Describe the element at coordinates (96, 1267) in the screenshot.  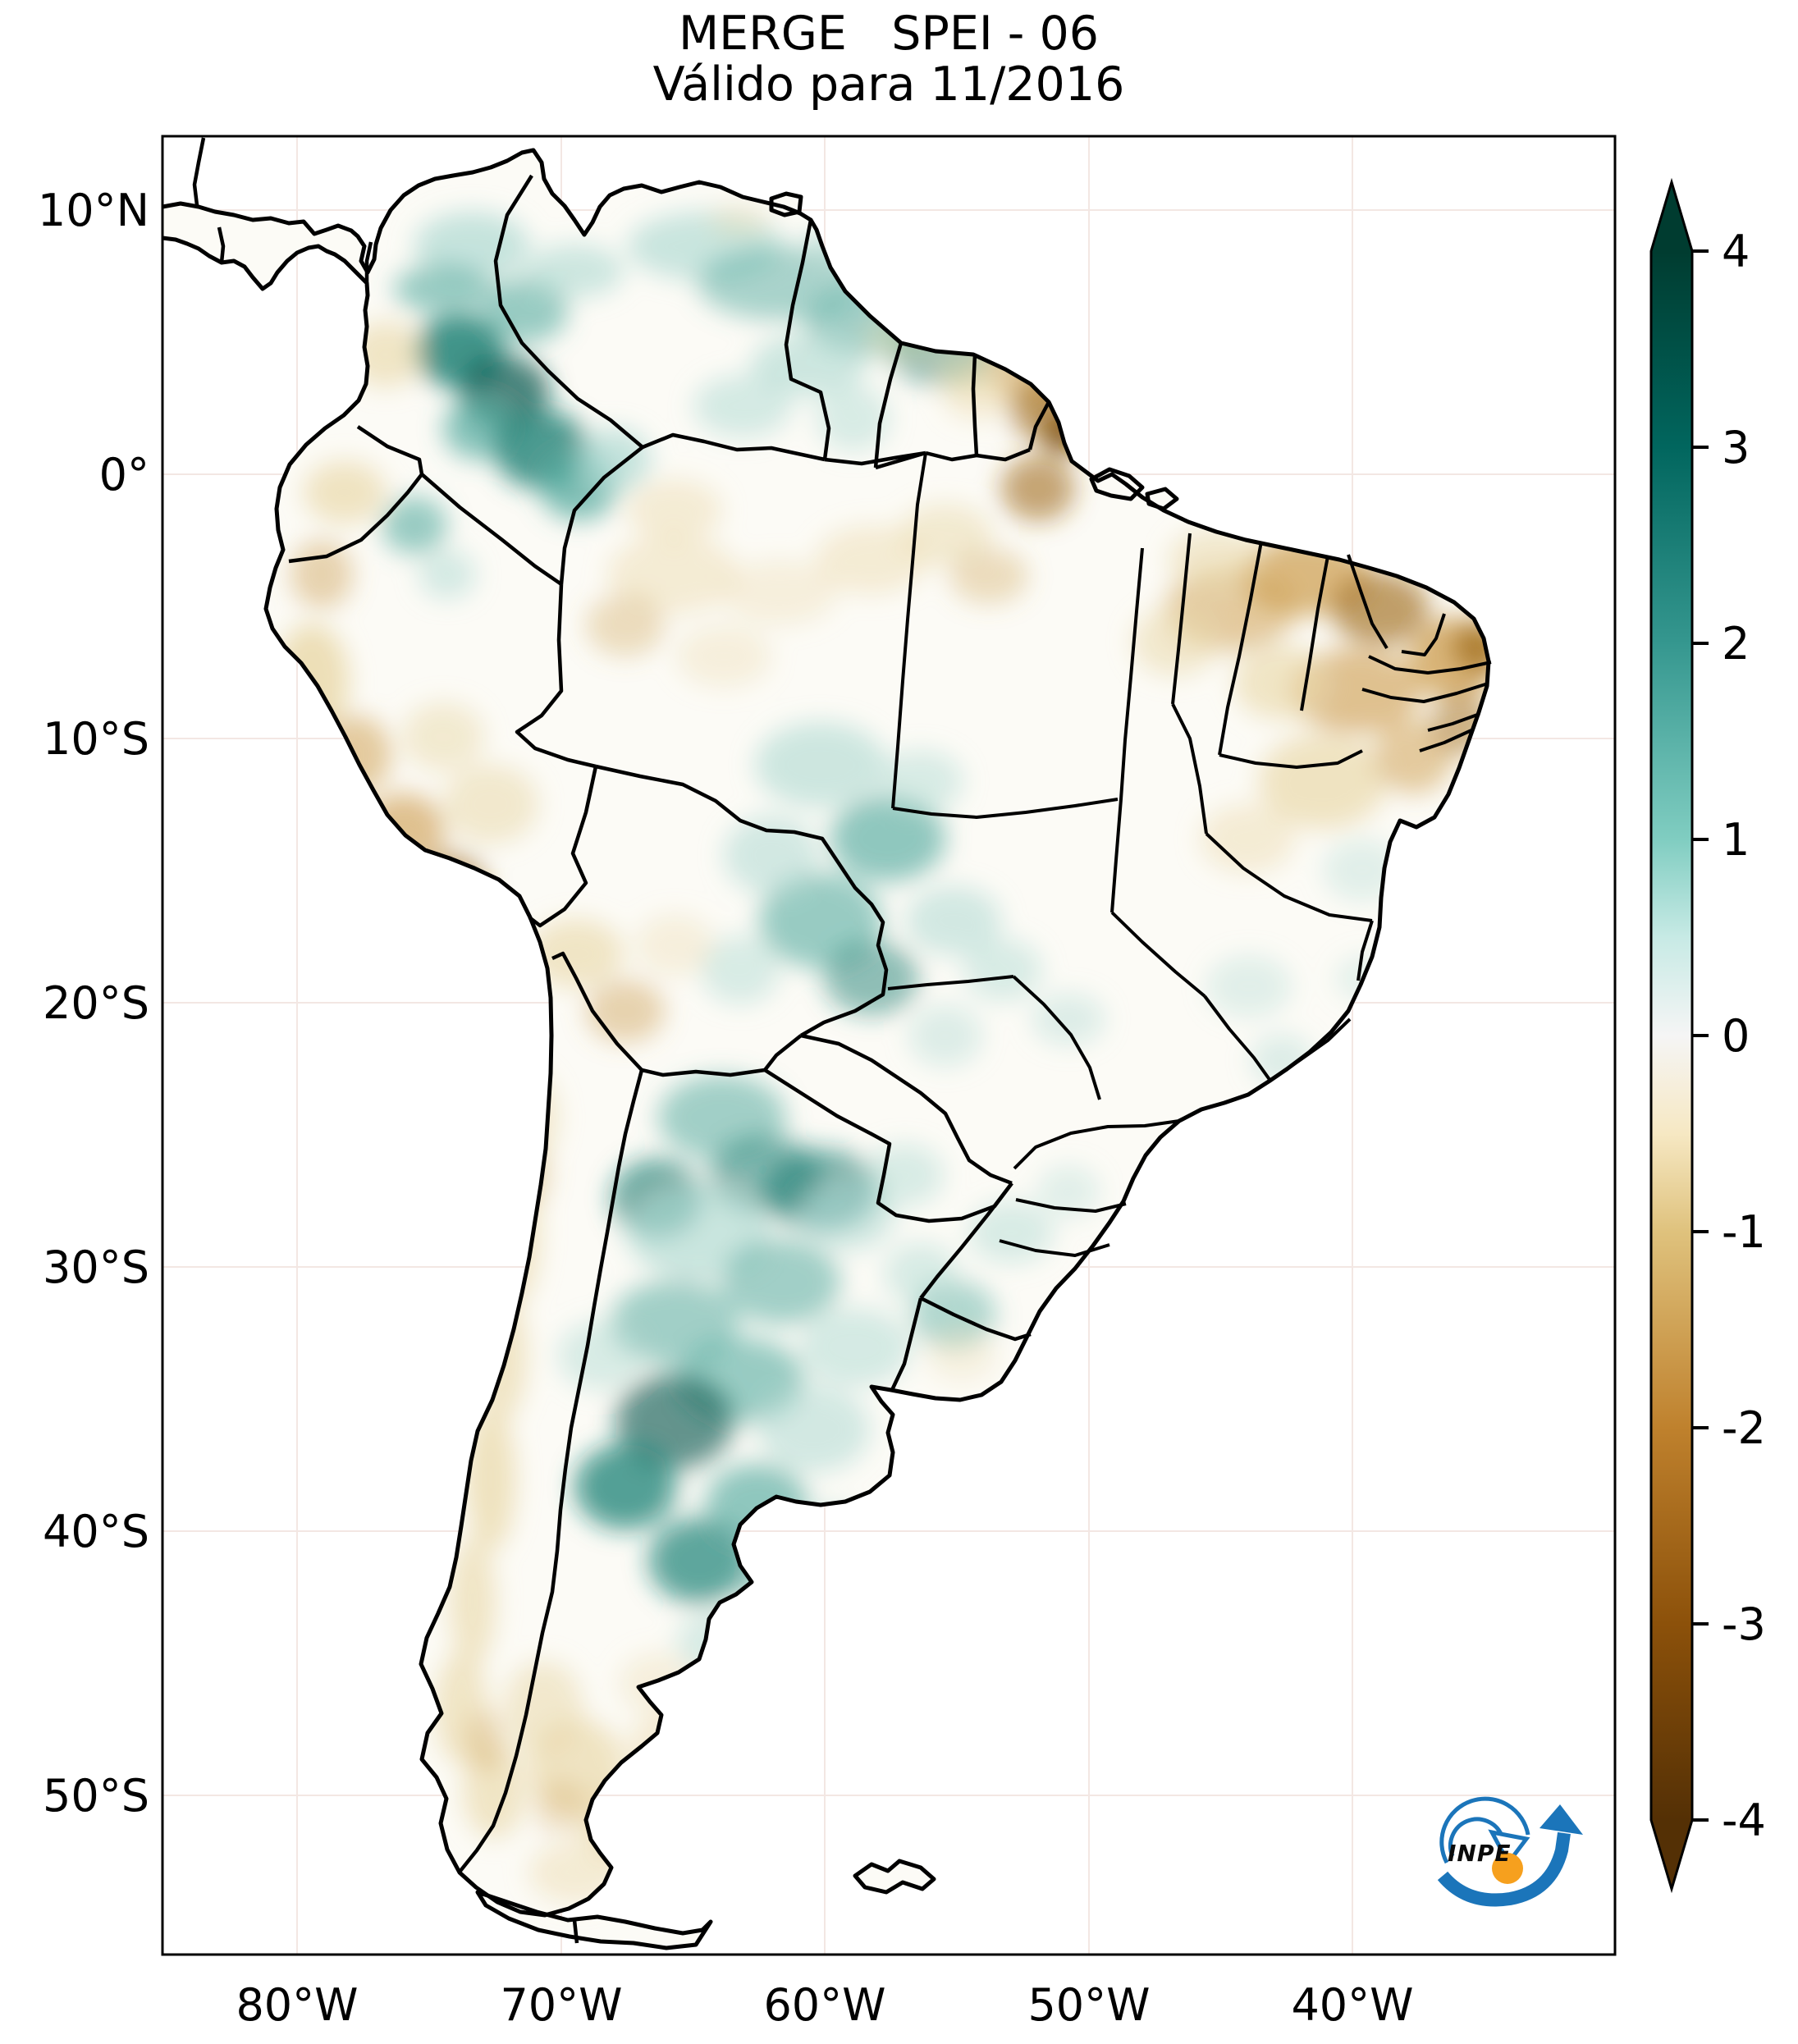
I see `lat-tick-label: 30°S` at that location.